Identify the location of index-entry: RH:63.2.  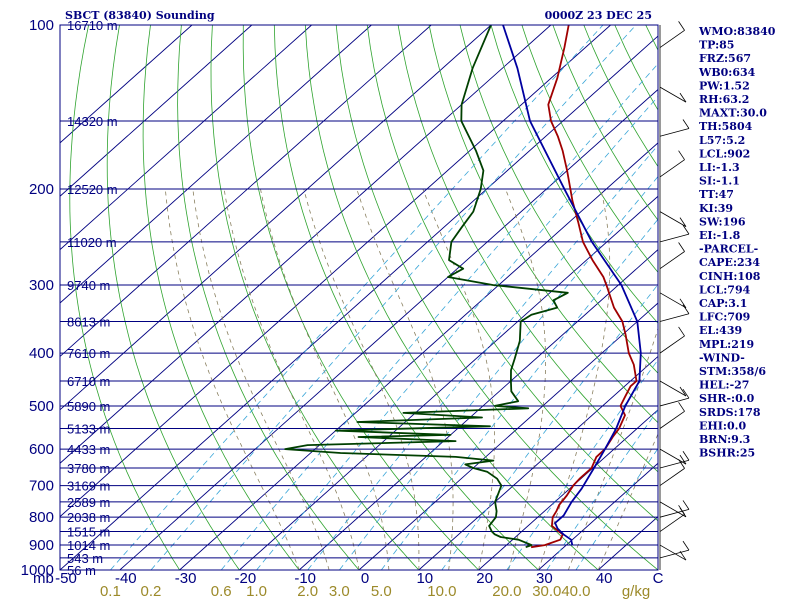
(724, 99).